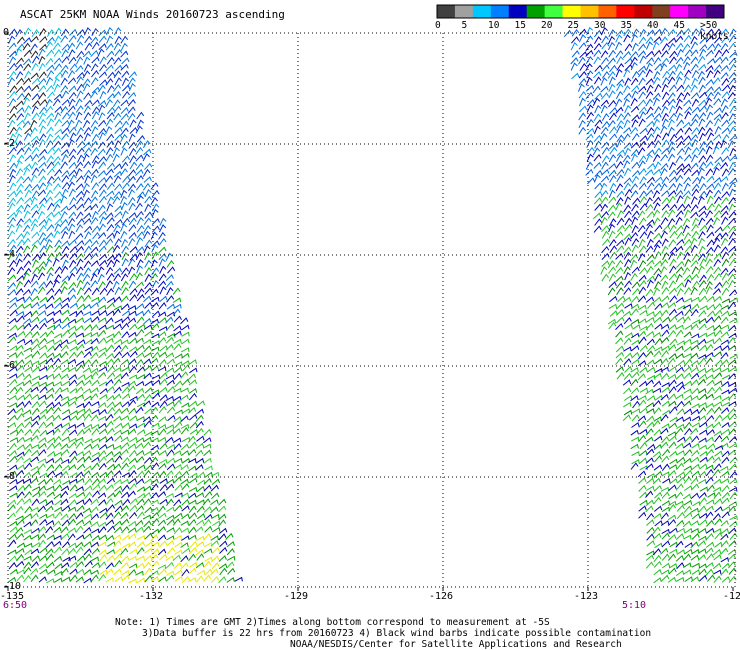  I want to click on colorbar-swatch, so click(446, 11).